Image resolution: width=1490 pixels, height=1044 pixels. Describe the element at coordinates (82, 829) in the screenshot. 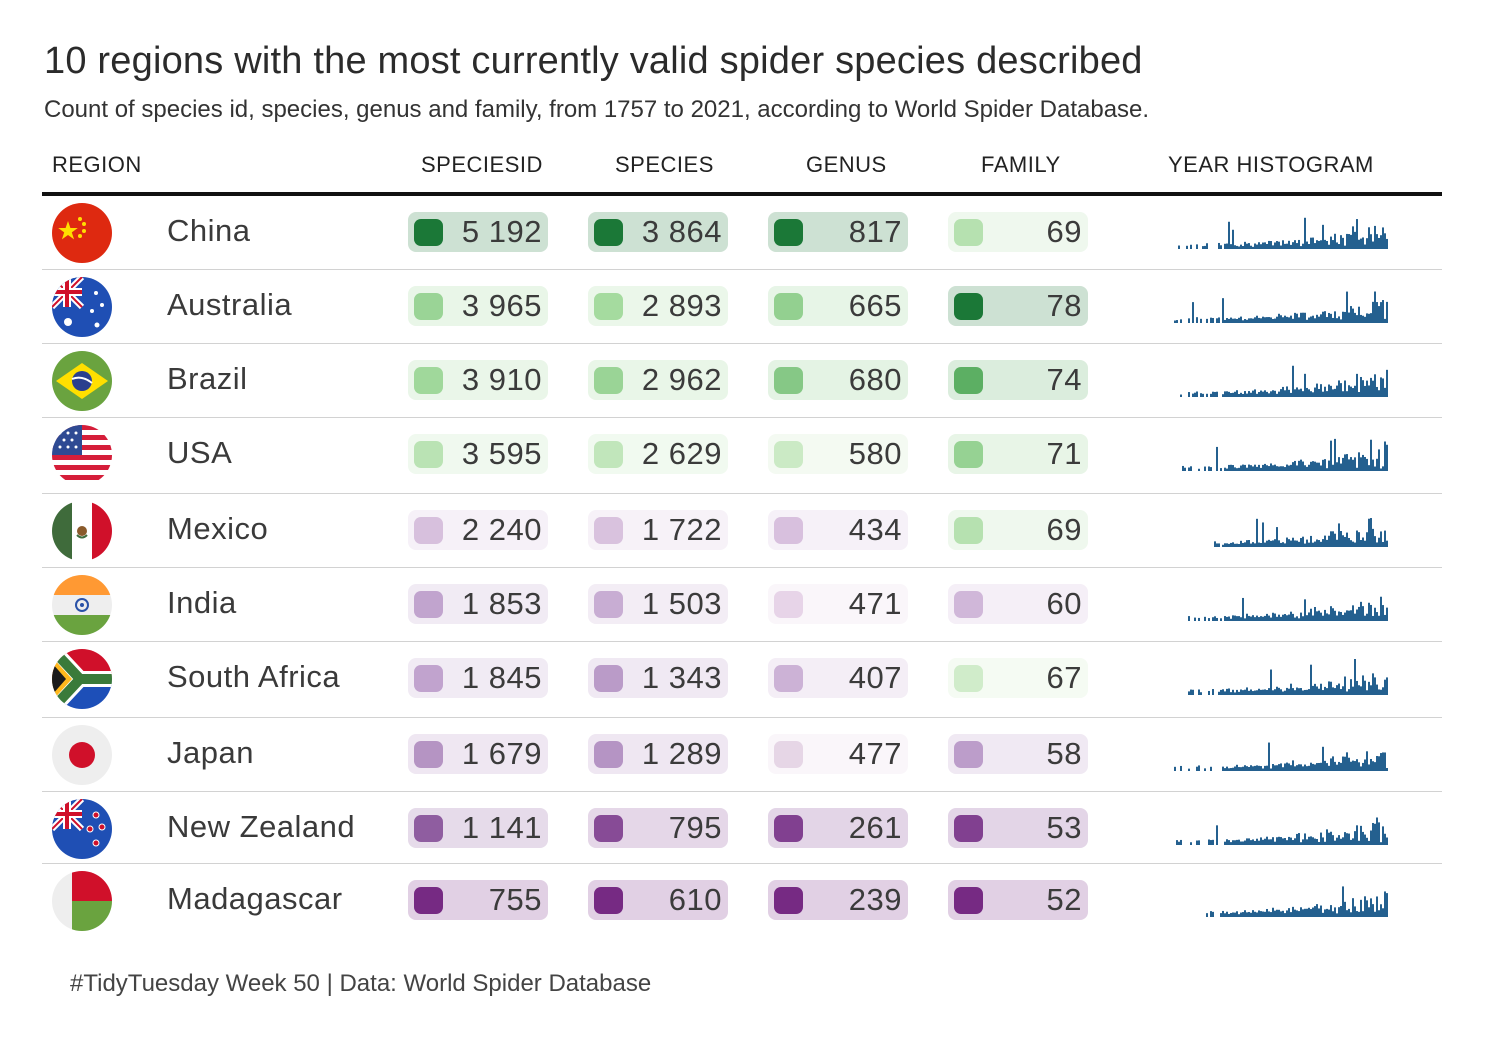

I see `new-zealand-flag-icon` at that location.